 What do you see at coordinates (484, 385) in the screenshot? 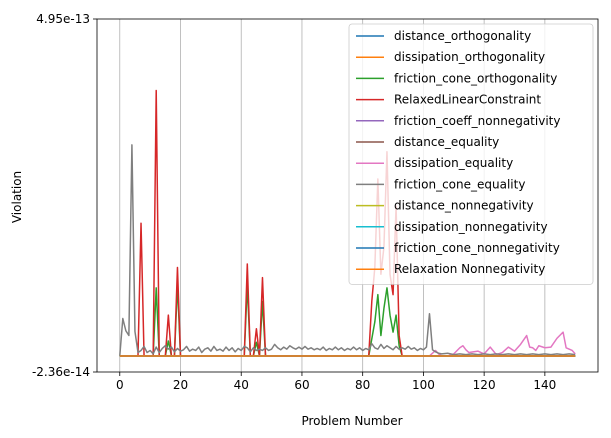
I see `x-tick-label: 120` at bounding box center [484, 385].